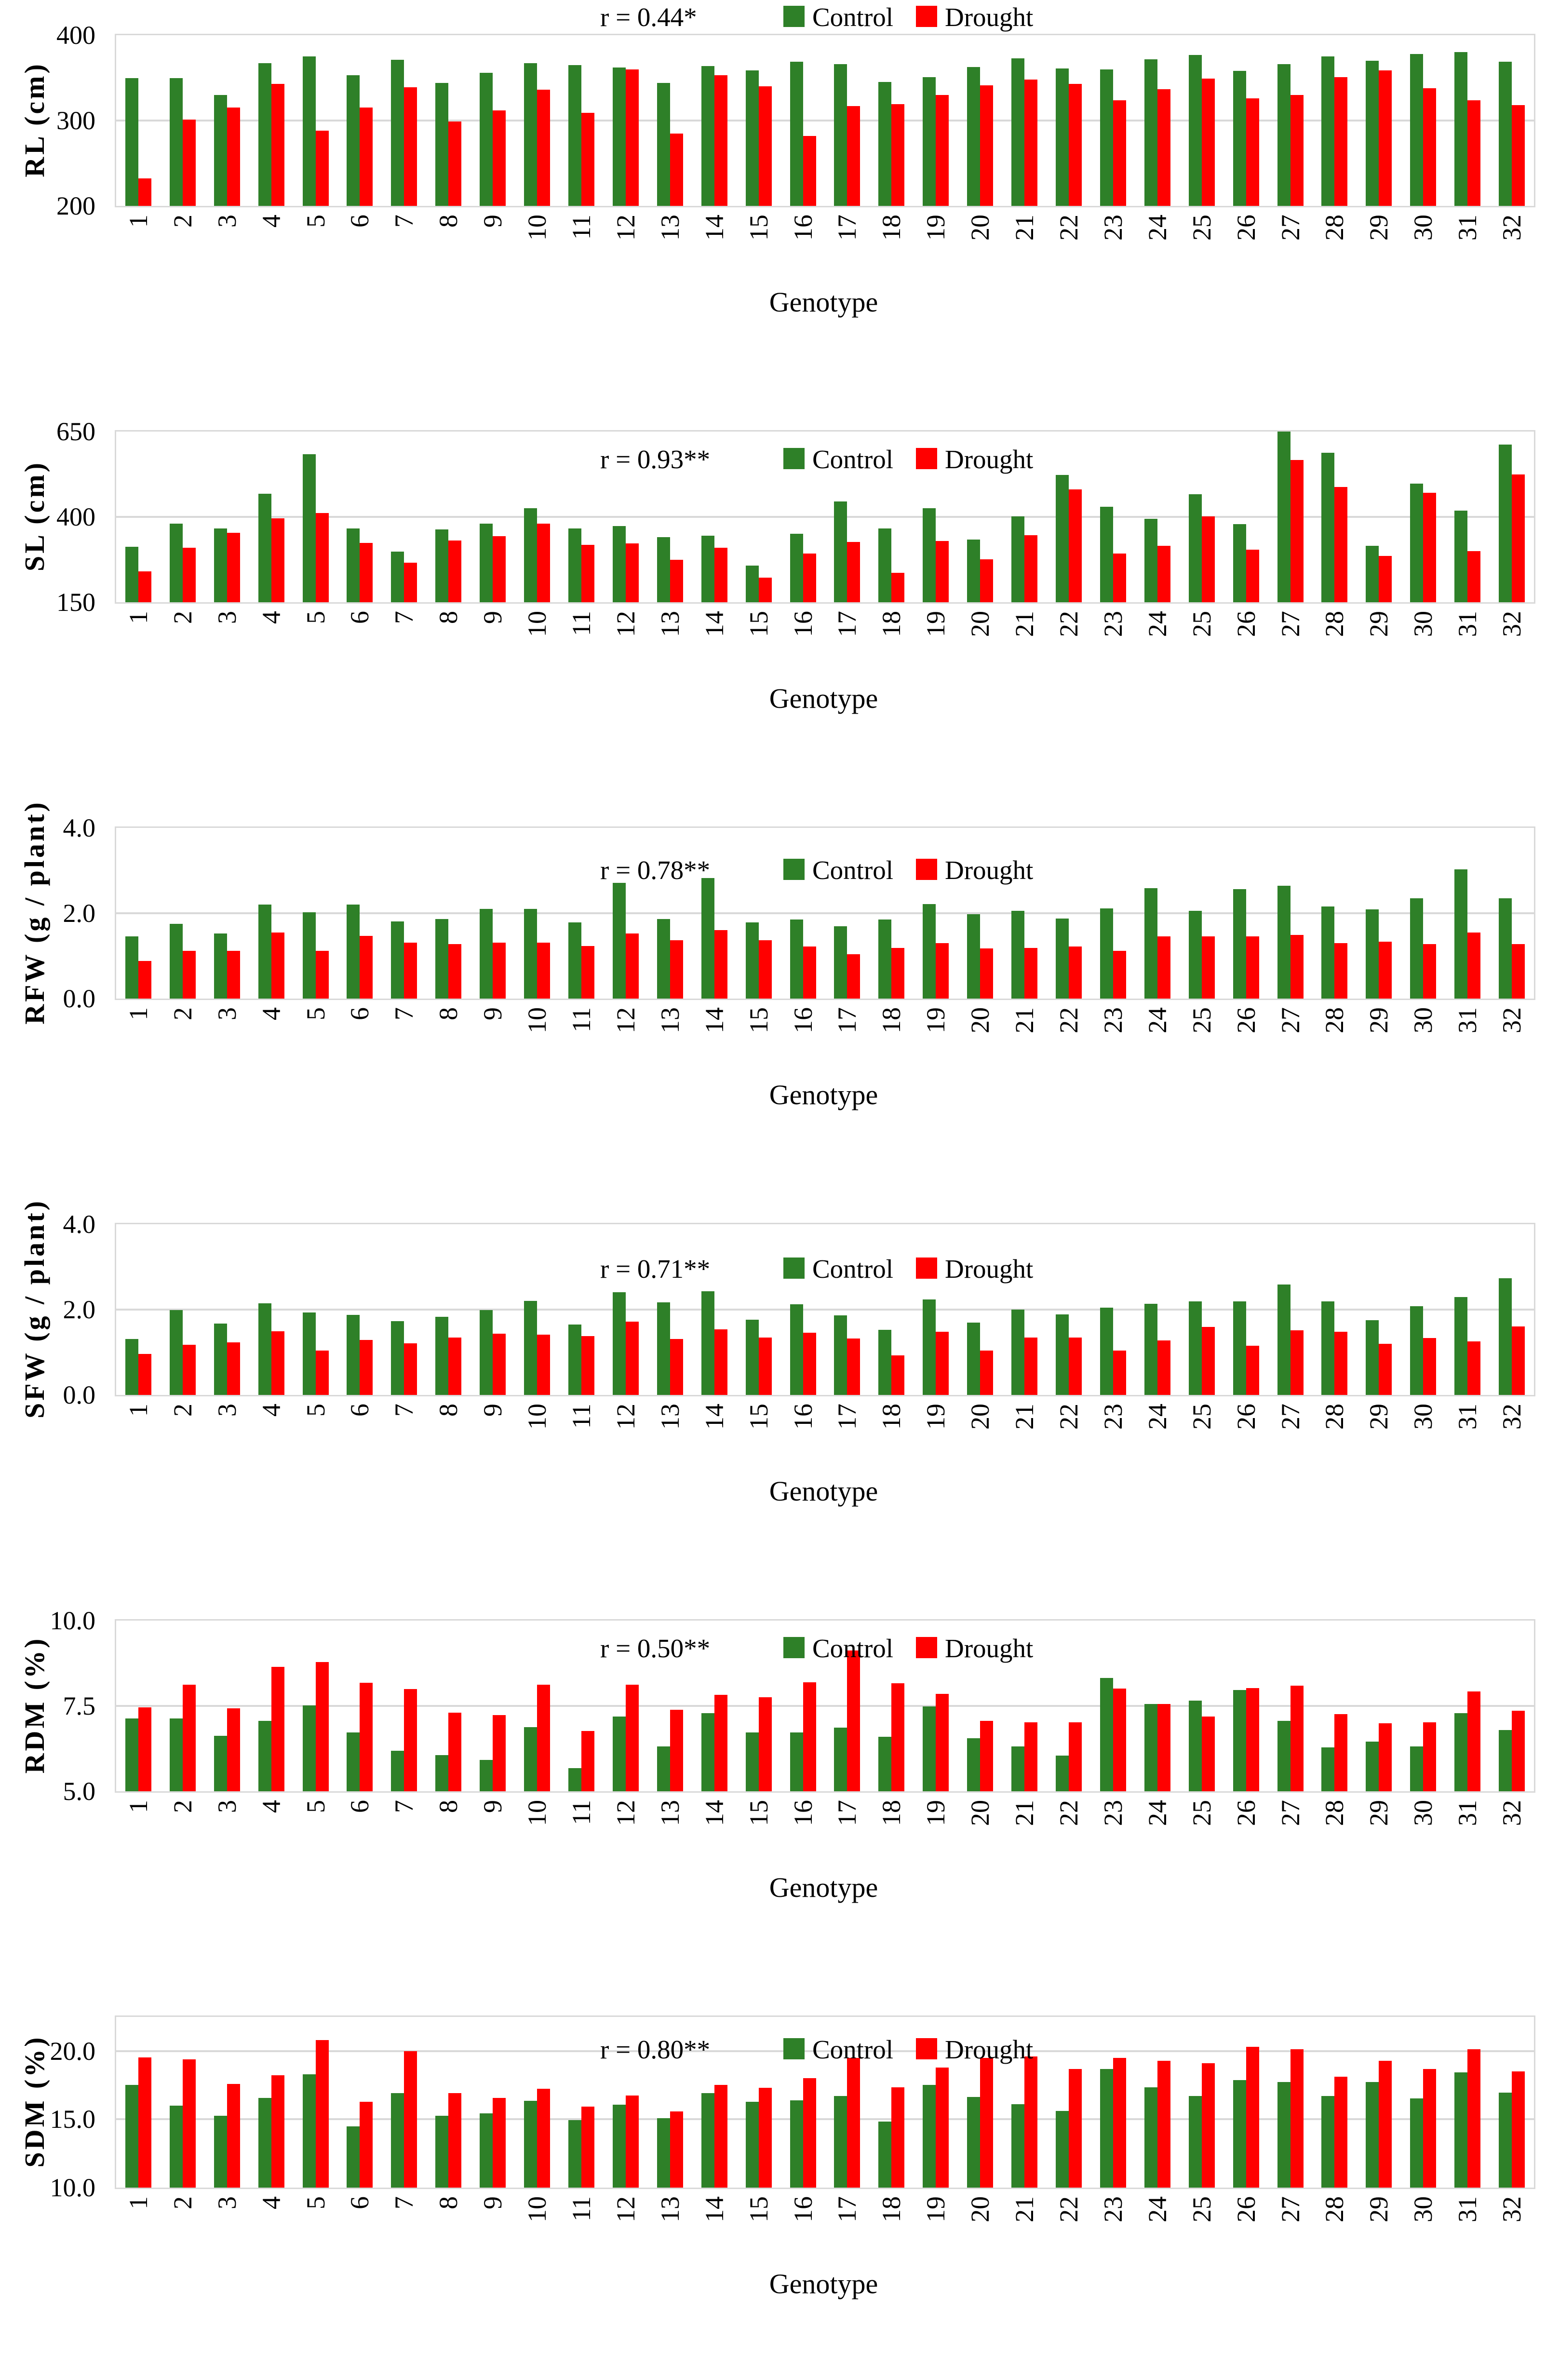  I want to click on legend-item-drought: Drought, so click(975, 1269).